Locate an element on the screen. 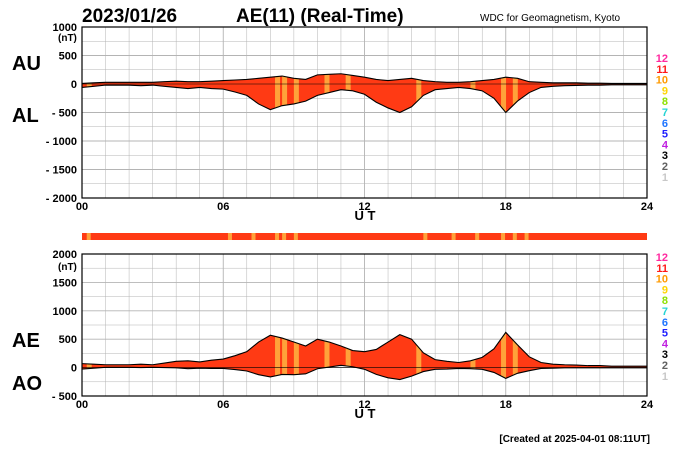 The height and width of the screenshot is (450, 700). ae-ao-x-axis-label: U T is located at coordinates (365, 413).